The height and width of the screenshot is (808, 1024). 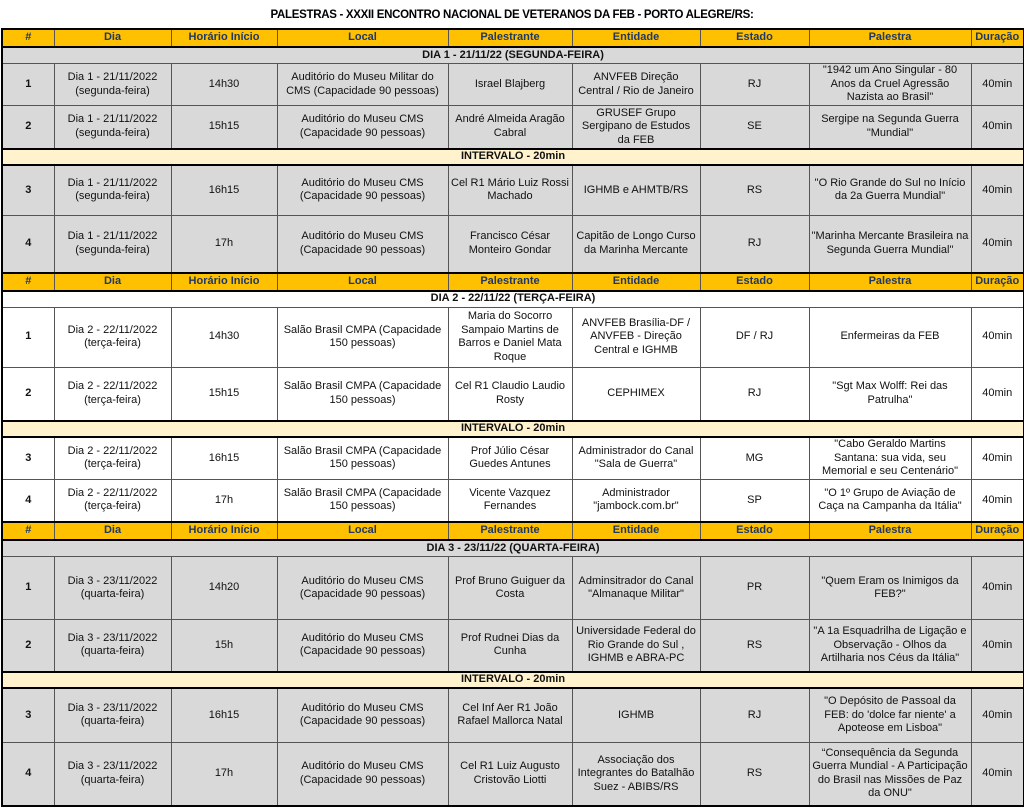 I want to click on cell-start-time: 17h, so click(x=224, y=774).